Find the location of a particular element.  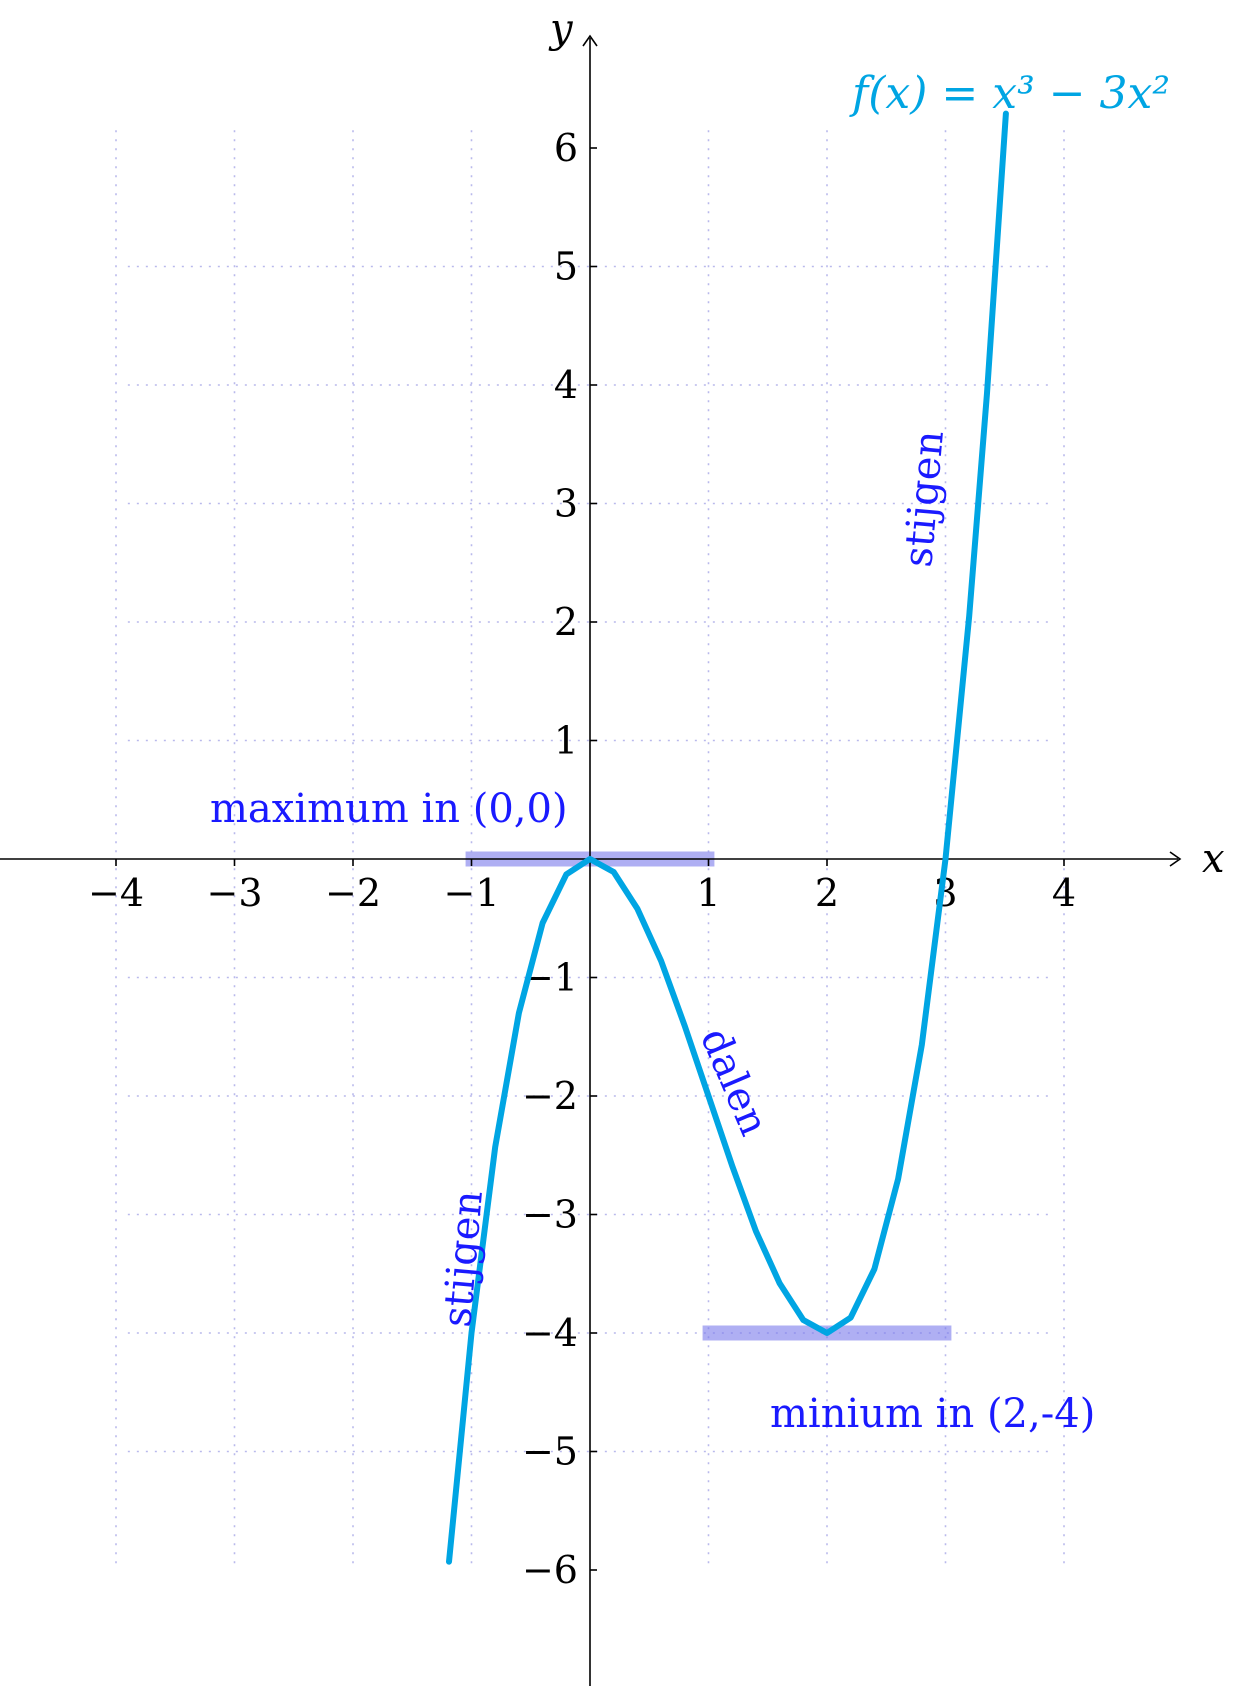

x-tick-label: −4 is located at coordinates (116, 893).